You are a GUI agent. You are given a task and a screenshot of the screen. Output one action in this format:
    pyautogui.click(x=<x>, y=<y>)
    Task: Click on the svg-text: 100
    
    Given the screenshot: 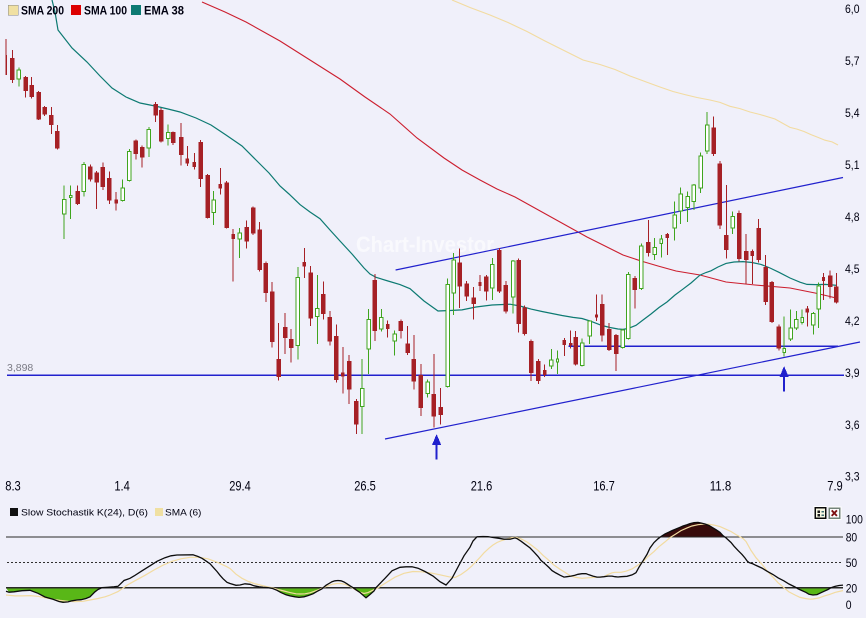 What is the action you would take?
    pyautogui.click(x=854, y=520)
    